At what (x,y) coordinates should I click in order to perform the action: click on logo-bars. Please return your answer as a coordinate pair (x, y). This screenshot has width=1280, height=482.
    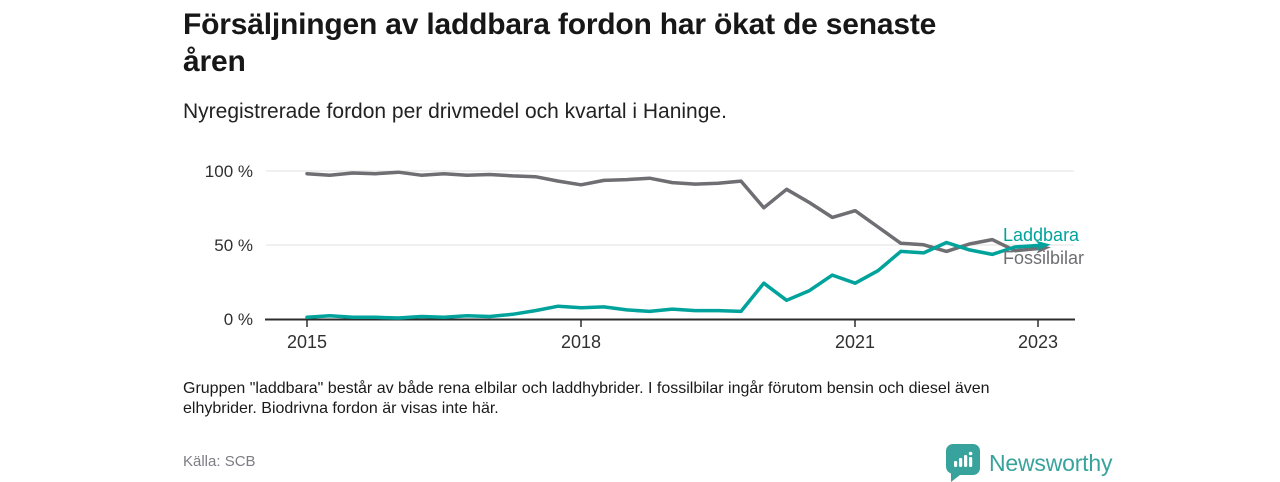
    Looking at the image, I should click on (963, 459).